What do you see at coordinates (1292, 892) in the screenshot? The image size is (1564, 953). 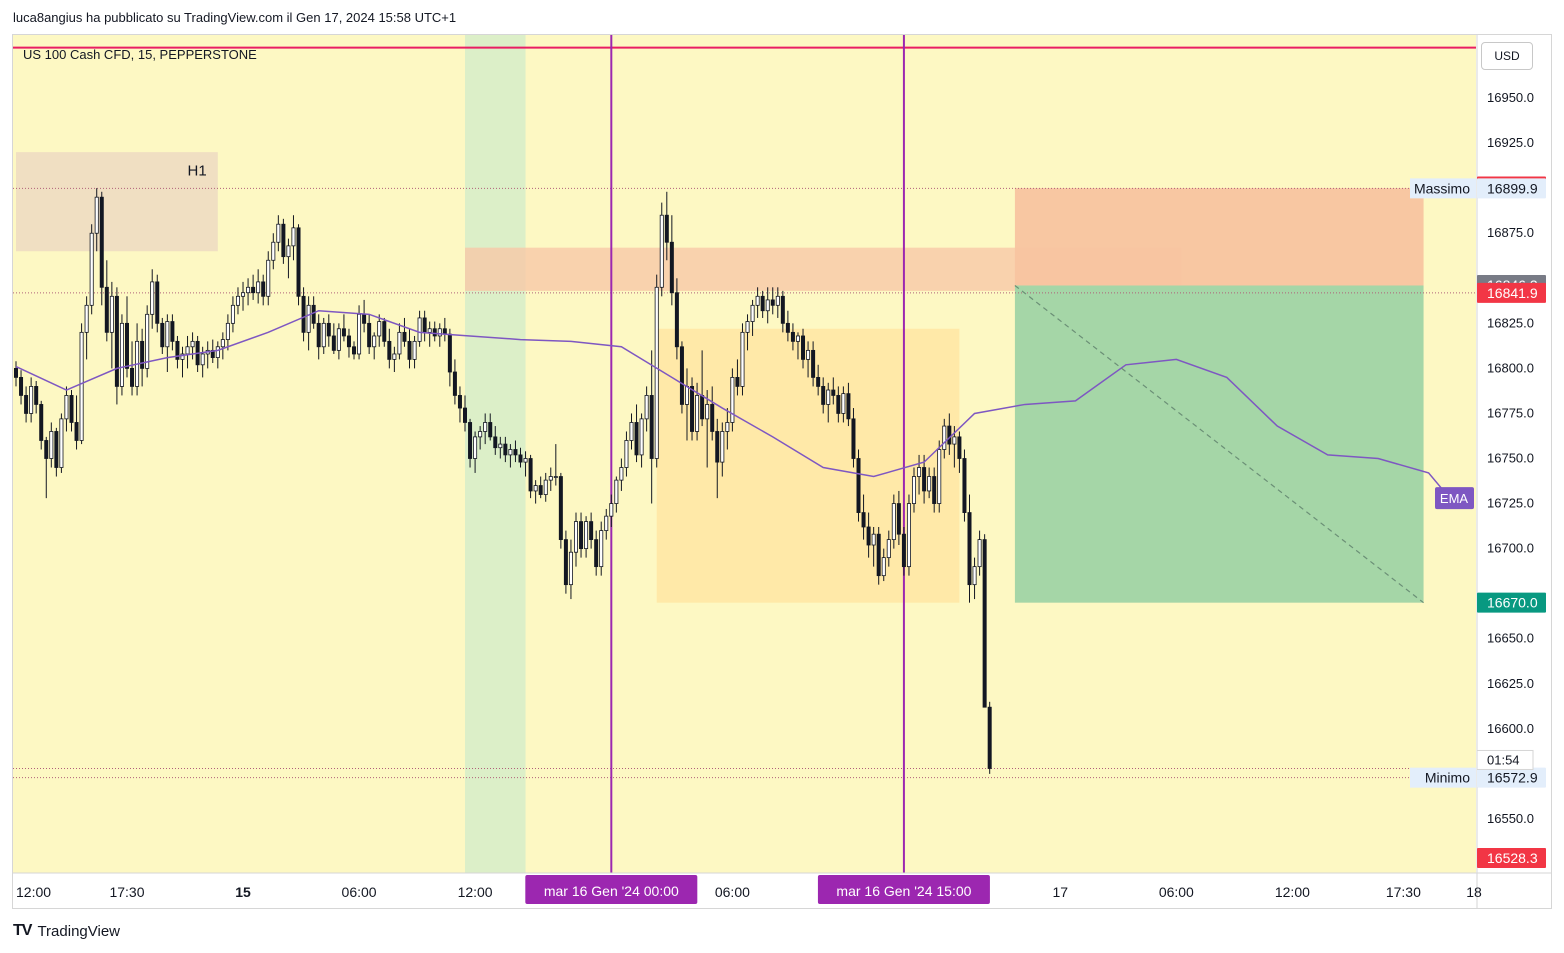 I see `x-tick-label: 12:00` at bounding box center [1292, 892].